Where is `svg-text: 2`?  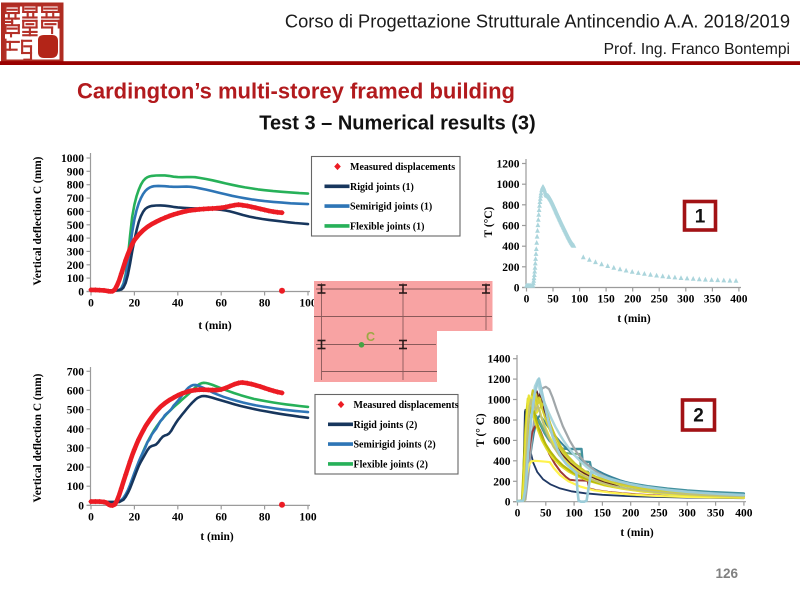 svg-text: 2 is located at coordinates (698, 416).